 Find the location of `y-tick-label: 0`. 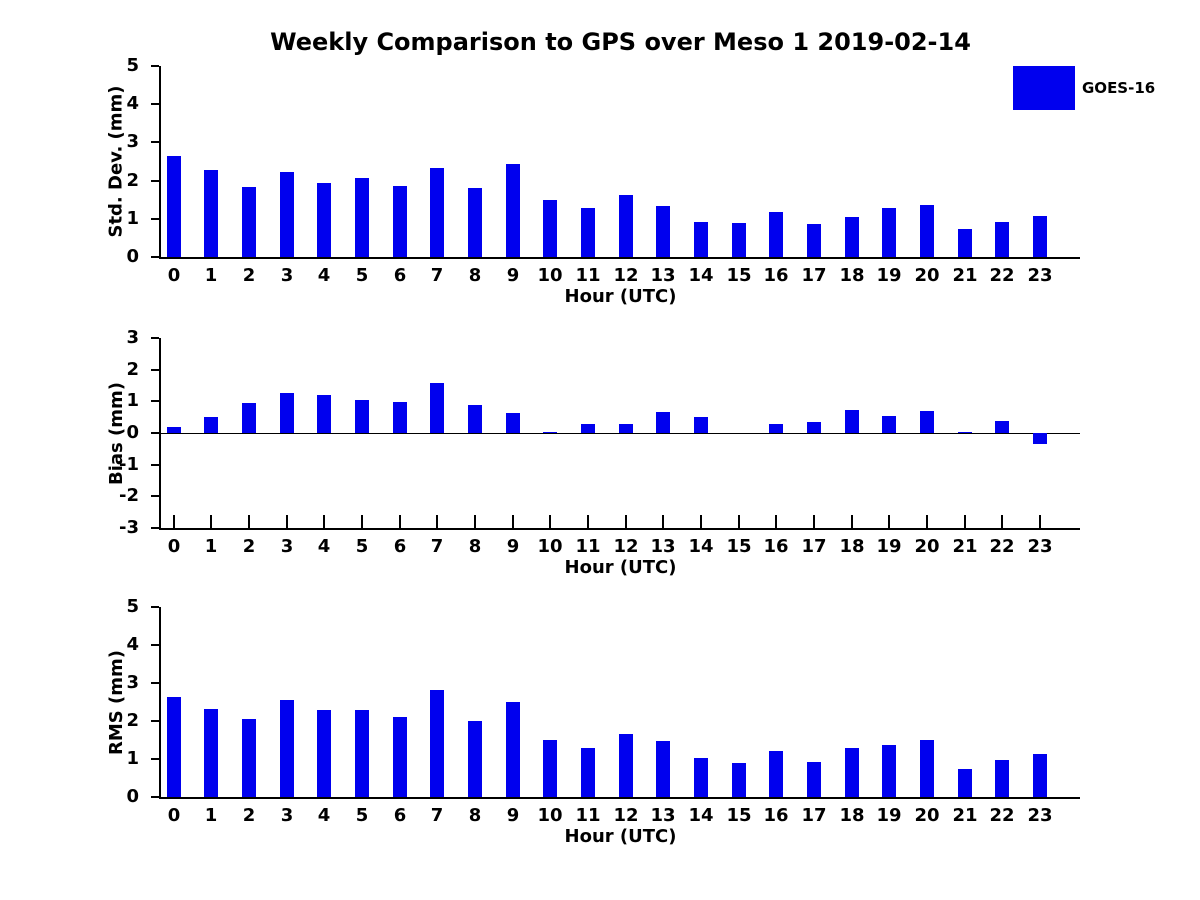

y-tick-label: 0 is located at coordinates (132, 256).